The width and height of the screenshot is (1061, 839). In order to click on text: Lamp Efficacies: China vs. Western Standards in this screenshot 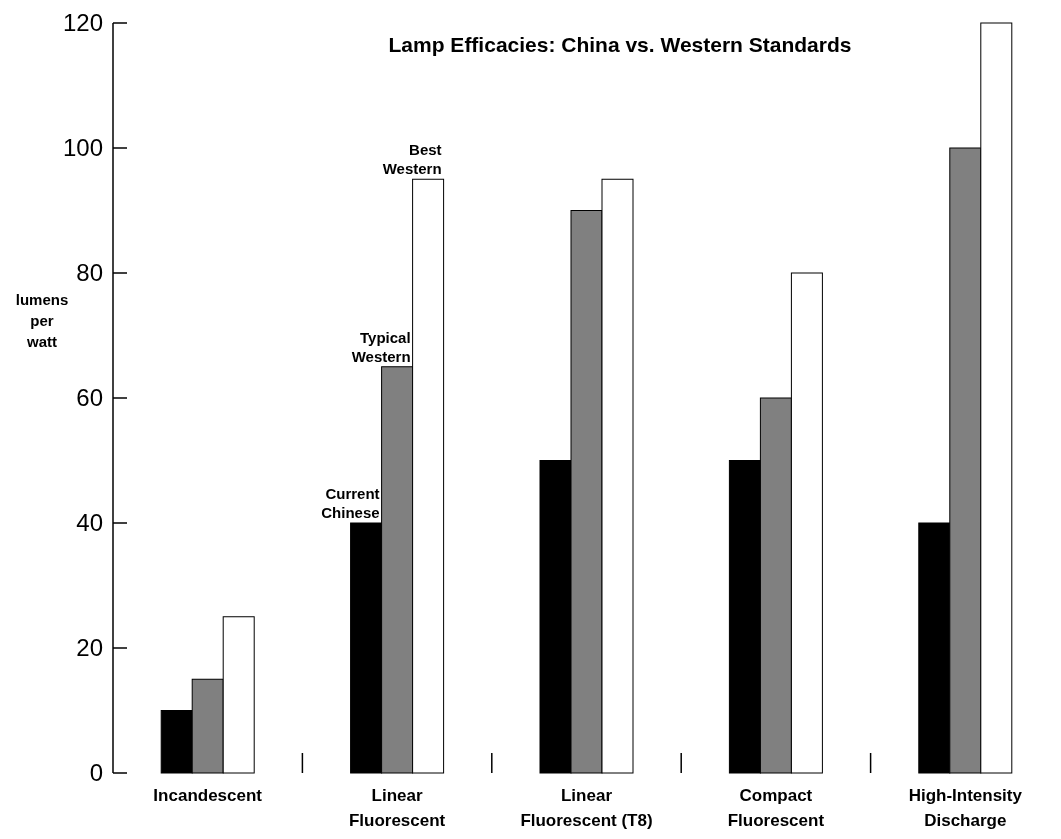, I will do `click(620, 44)`.